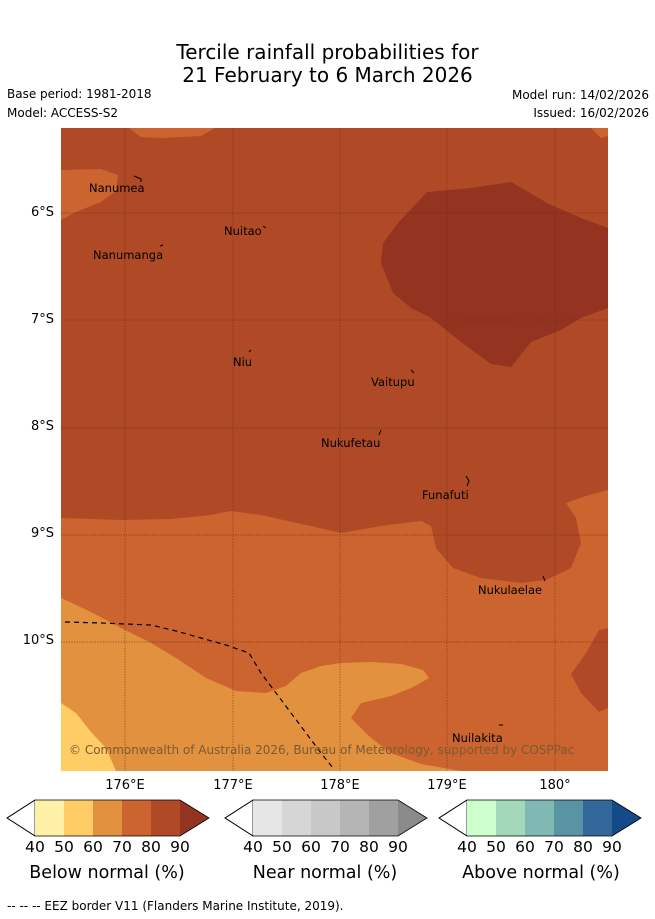 The width and height of the screenshot is (655, 919). I want to click on colorbar-above-normal-low-extend, so click(453, 818).